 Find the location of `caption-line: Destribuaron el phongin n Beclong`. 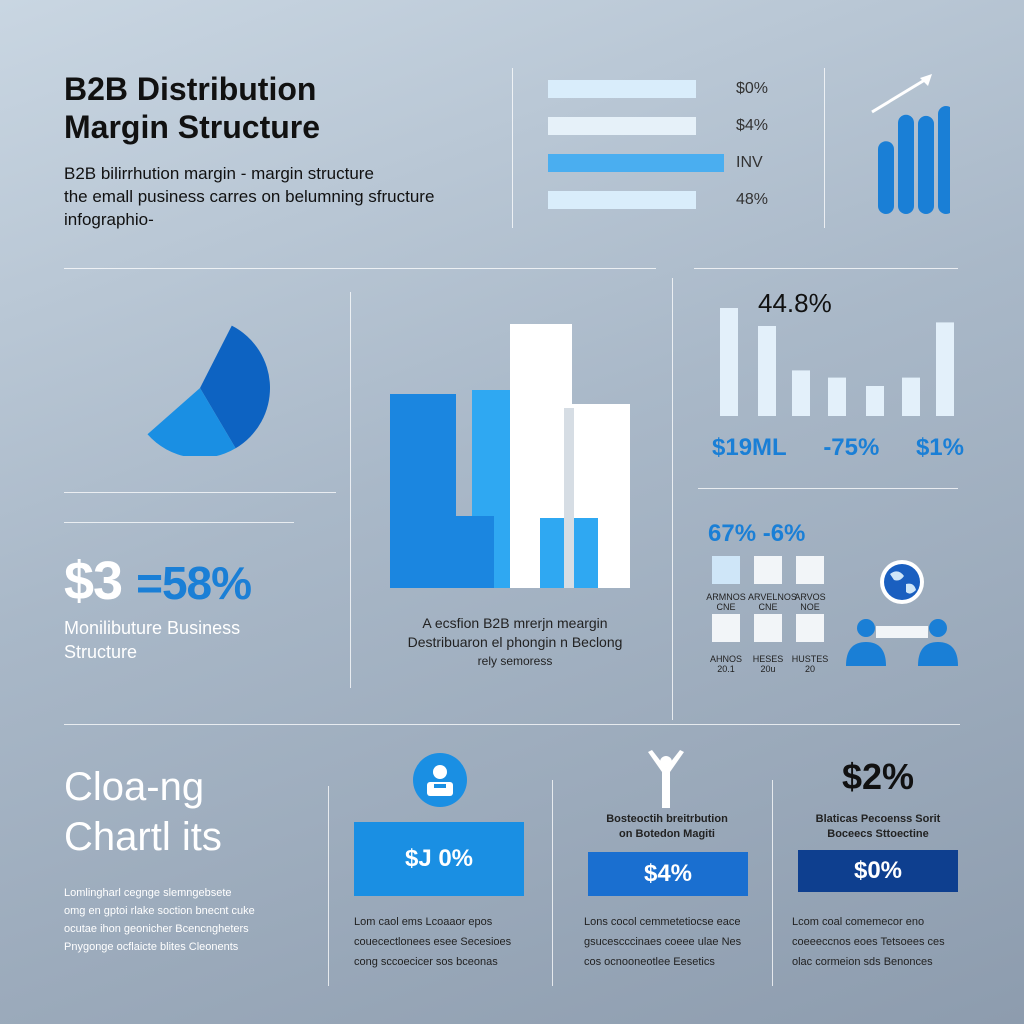

caption-line: Destribuaron el phongin n Beclong is located at coordinates (515, 642).